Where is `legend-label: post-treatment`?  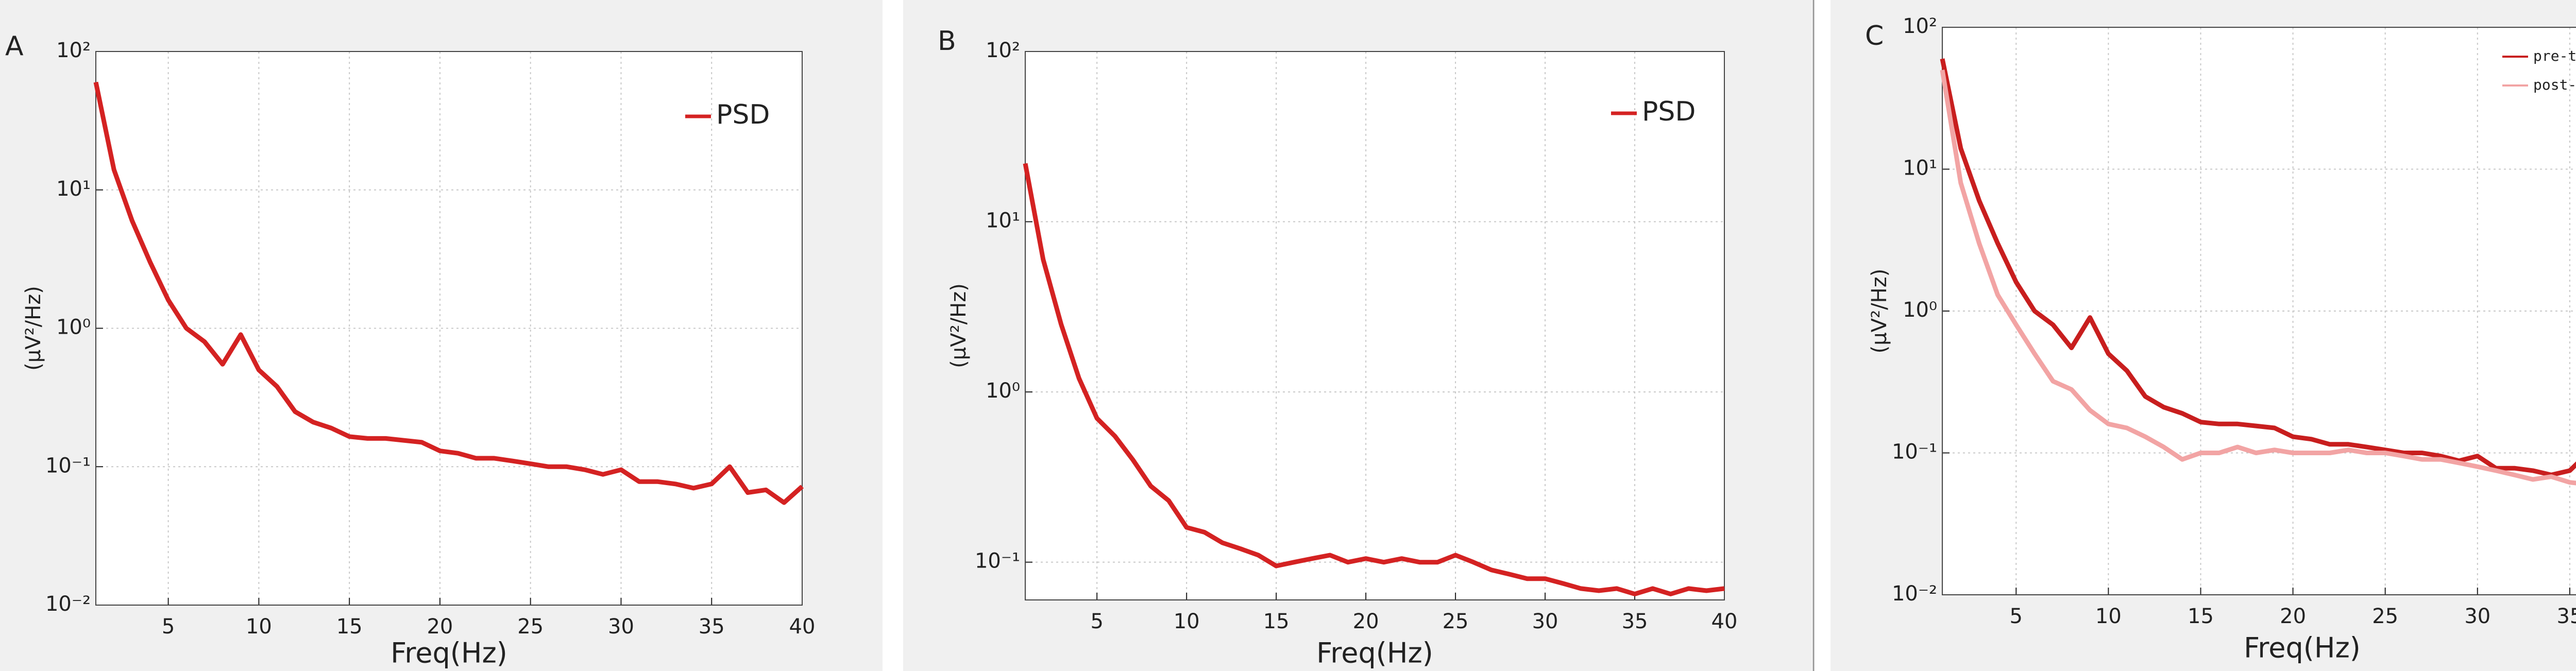
legend-label: post-treatment is located at coordinates (2555, 84).